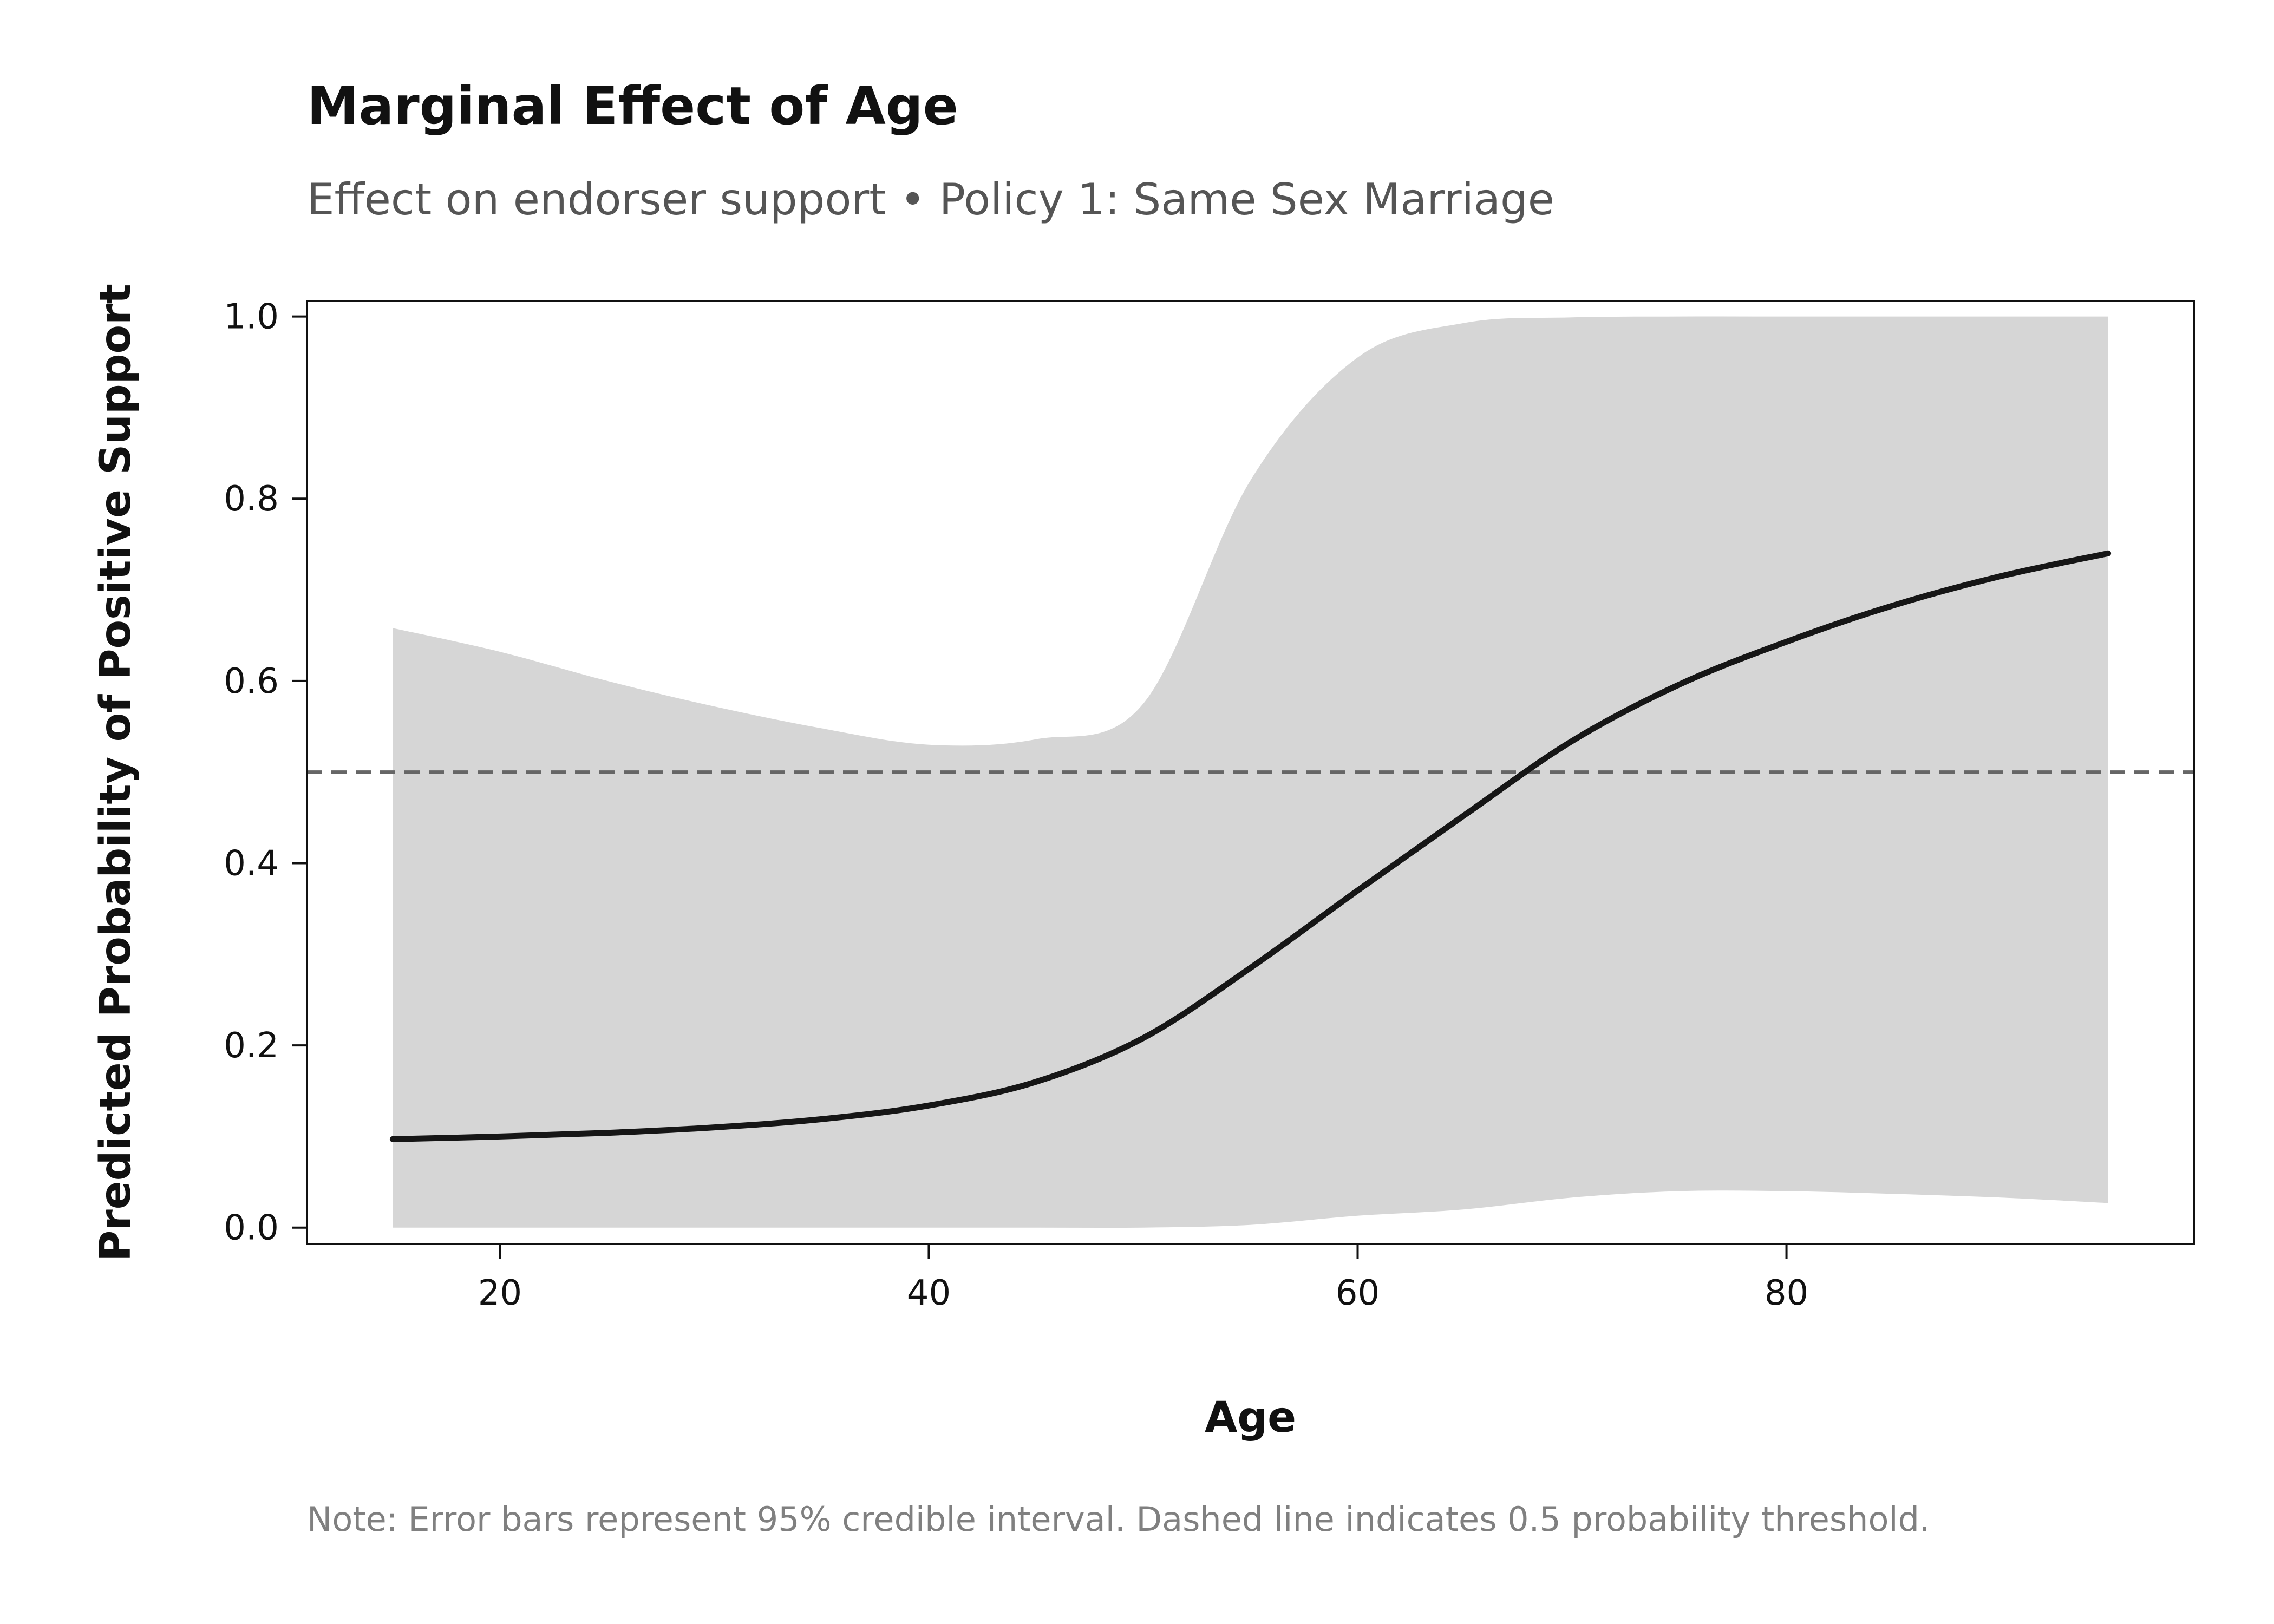 Image resolution: width=2274 pixels, height=1624 pixels. What do you see at coordinates (252, 317) in the screenshot?
I see `y-tick-label: 1.0` at bounding box center [252, 317].